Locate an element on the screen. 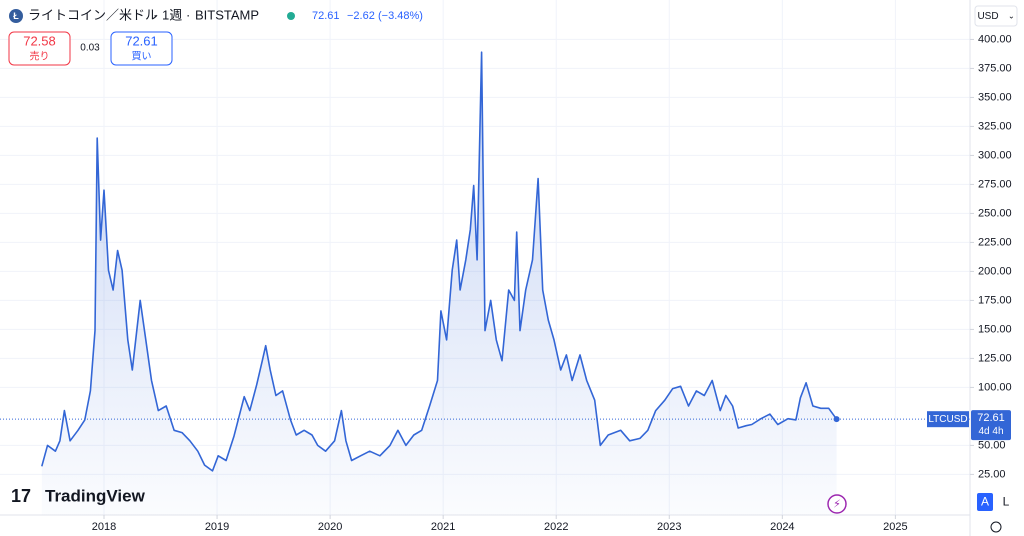 This screenshot has width=1024, height=536. symbol-tag-label: LTCUSD is located at coordinates (947, 419).